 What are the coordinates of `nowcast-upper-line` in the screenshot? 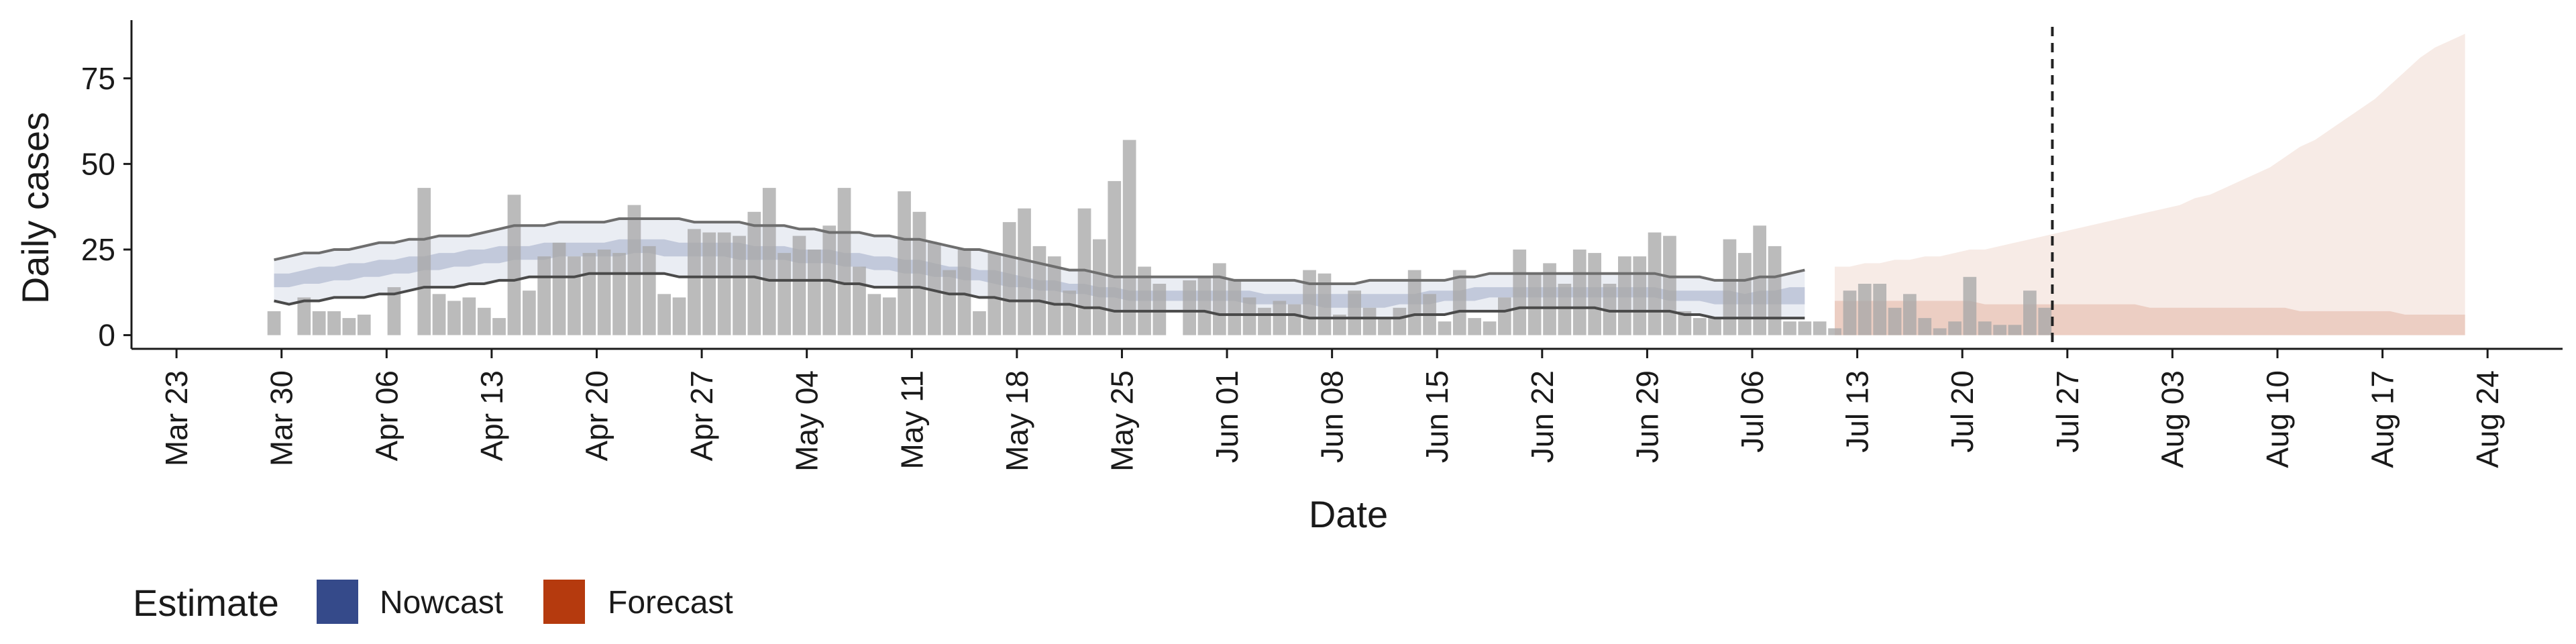 It's located at (1039, 251).